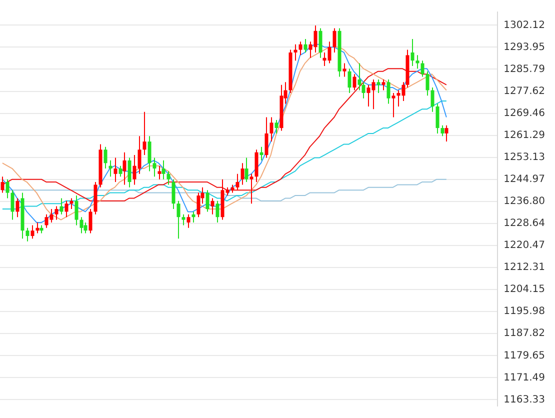 Image resolution: width=555 pixels, height=418 pixels. I want to click on y-tick-label: 1302.12, so click(525, 25).